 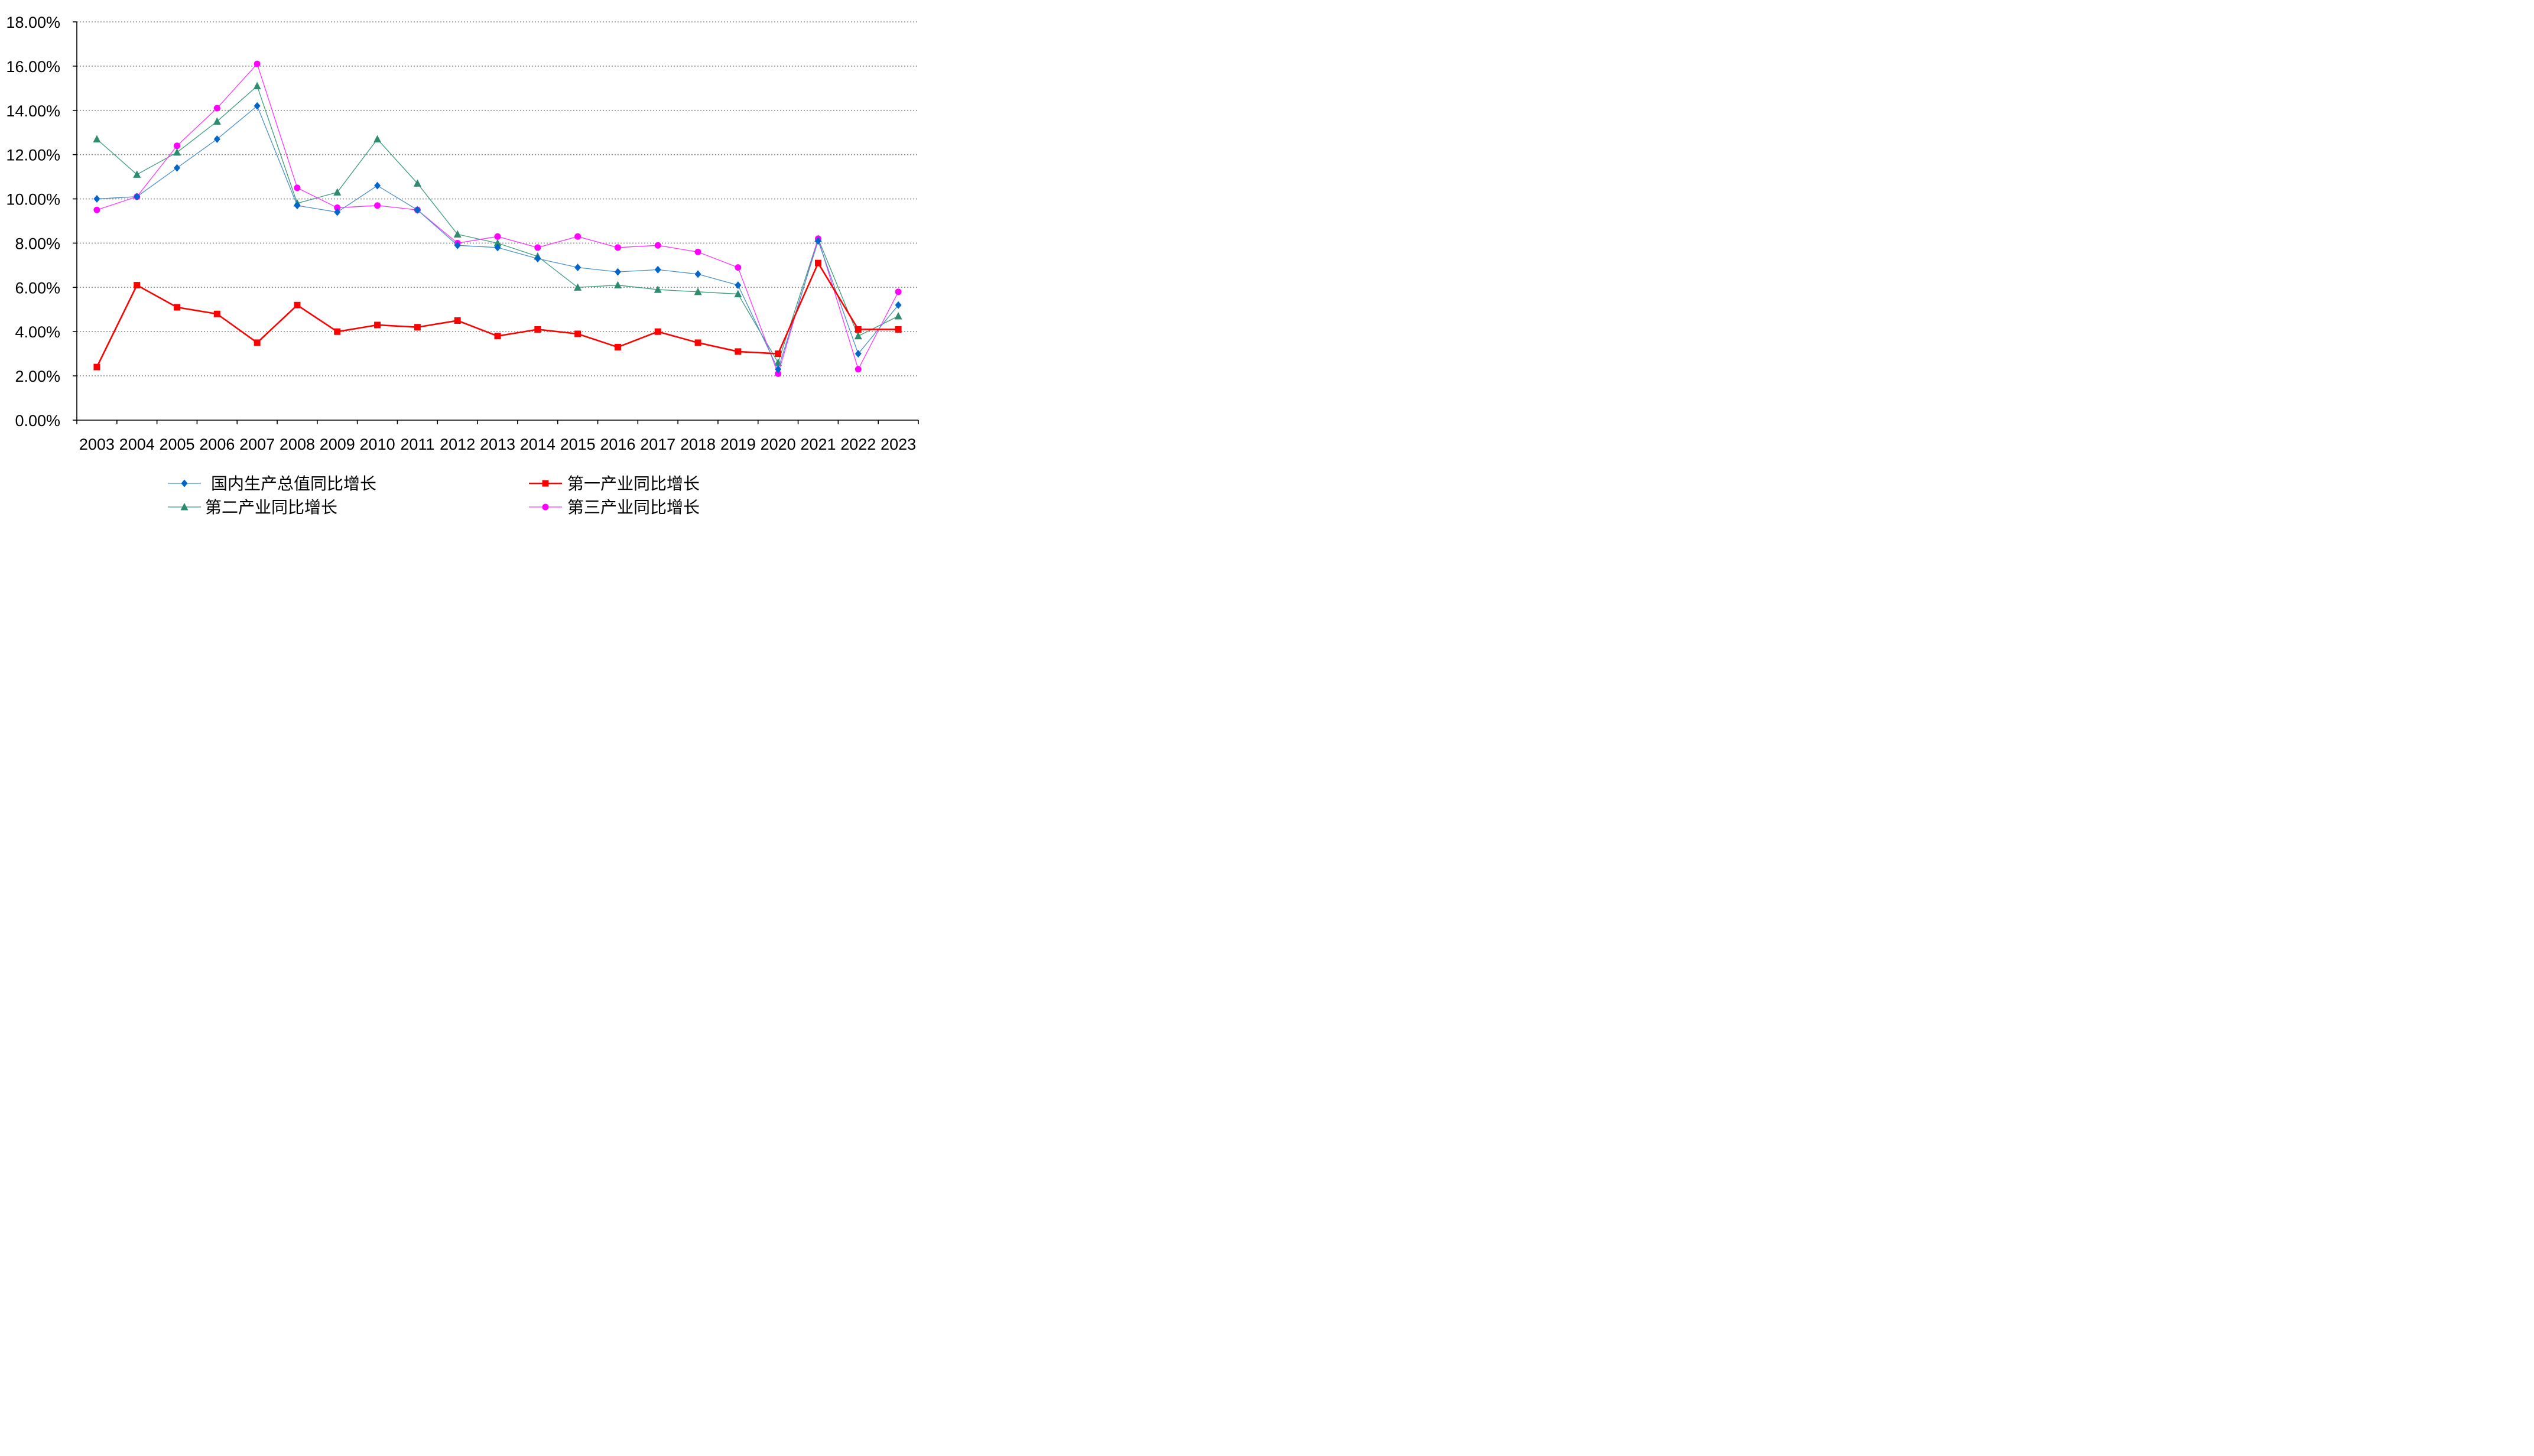 I want to click on series-group, so click(x=497, y=218).